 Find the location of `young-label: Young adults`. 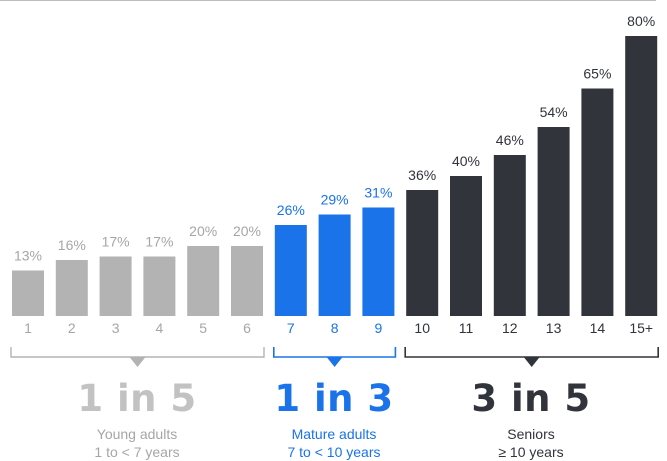

young-label: Young adults is located at coordinates (137, 434).